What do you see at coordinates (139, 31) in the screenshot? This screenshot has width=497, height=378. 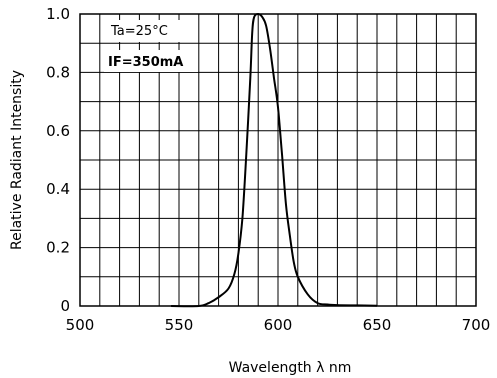 I see `temperature-annotation: Ta=25°C` at bounding box center [139, 31].